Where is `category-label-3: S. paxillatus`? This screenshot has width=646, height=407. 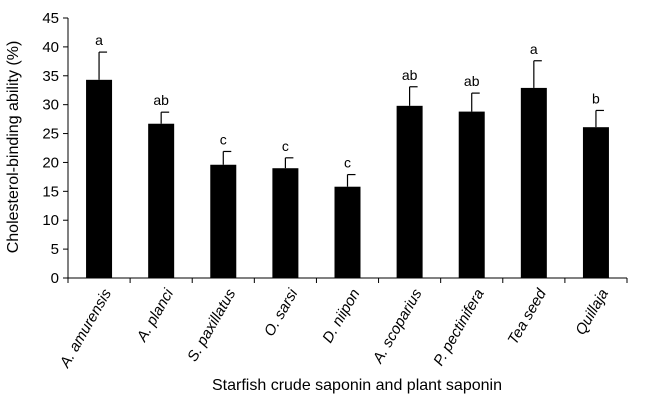
category-label-3: S. paxillatus is located at coordinates (211, 325).